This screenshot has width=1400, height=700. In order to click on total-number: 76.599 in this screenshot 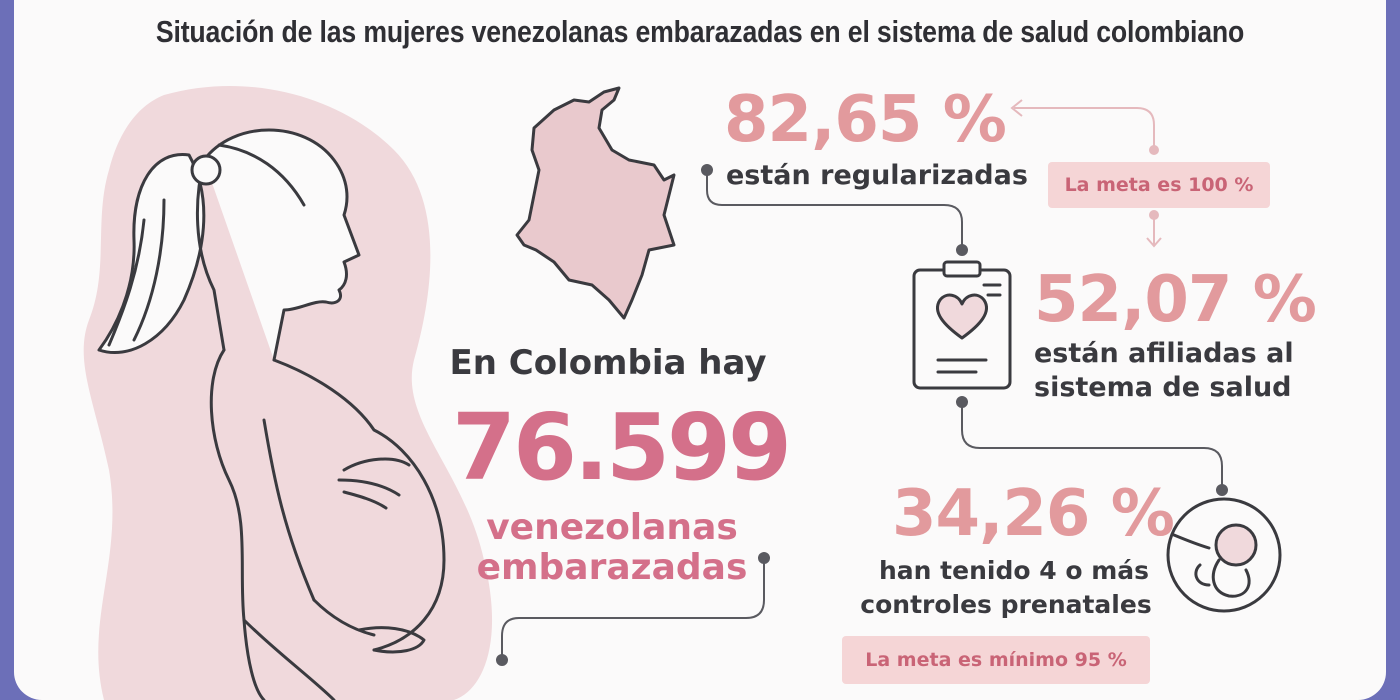, I will do `click(622, 447)`.